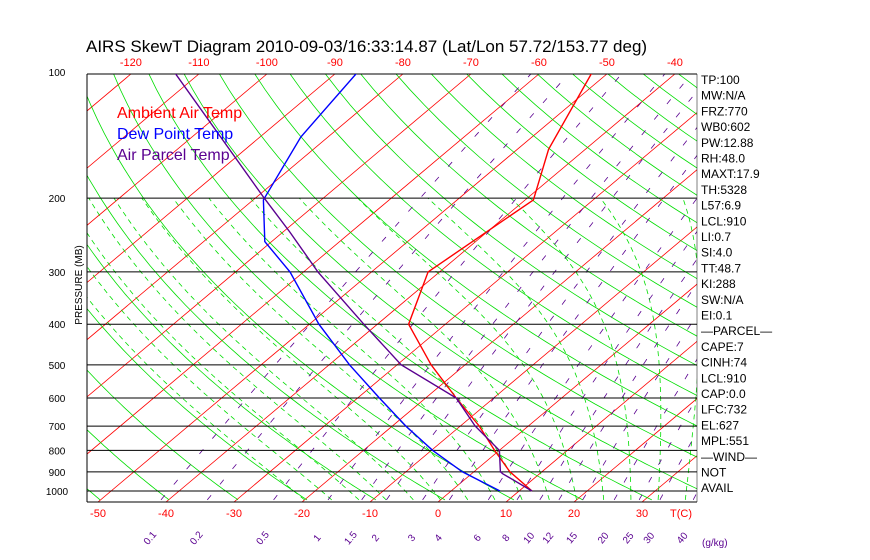 The image size is (870, 560). Describe the element at coordinates (549, 538) in the screenshot. I see `mixing-ratio-tick-label: 12` at that location.